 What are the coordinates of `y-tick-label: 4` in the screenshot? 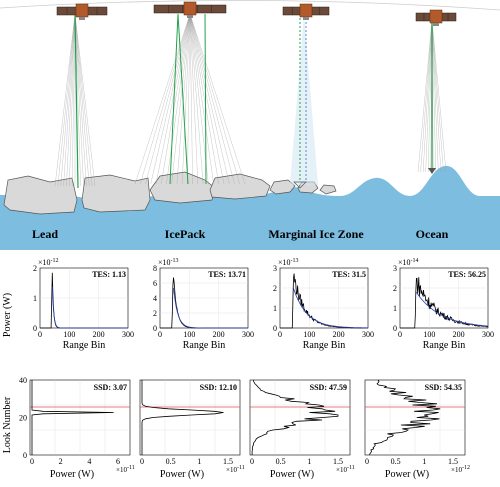 It's located at (155, 298).